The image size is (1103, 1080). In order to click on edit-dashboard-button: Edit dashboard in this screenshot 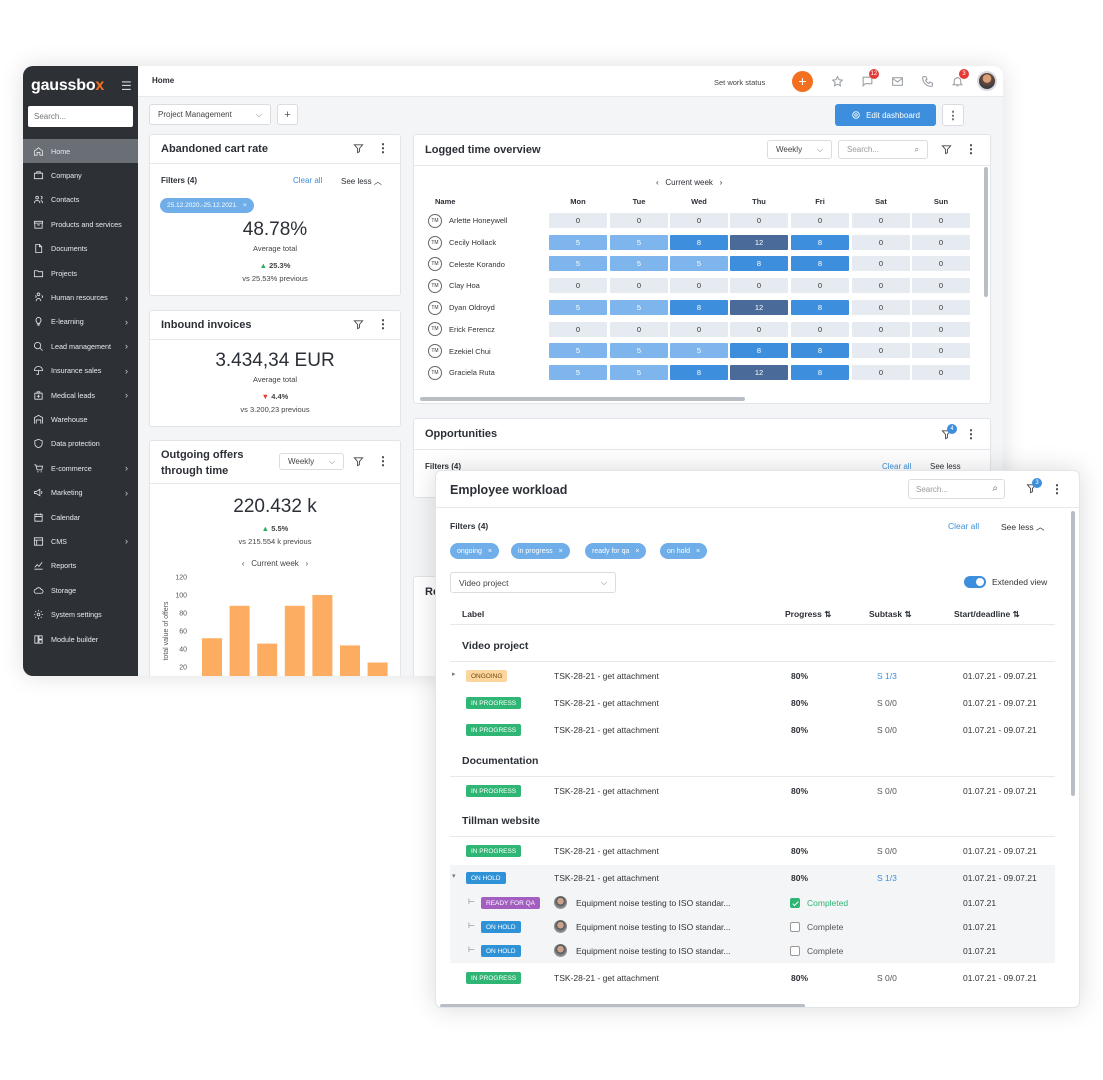, I will do `click(885, 115)`.